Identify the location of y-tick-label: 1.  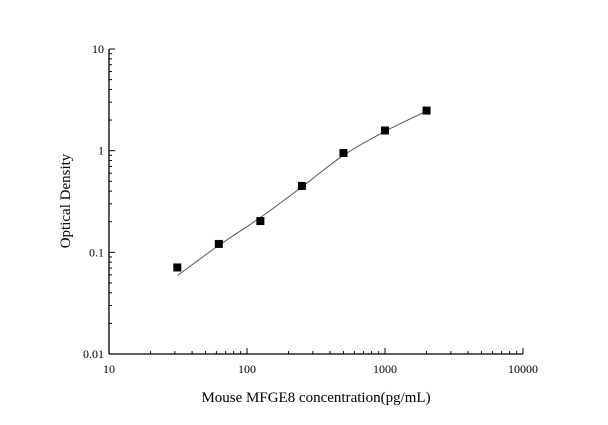
(101, 151).